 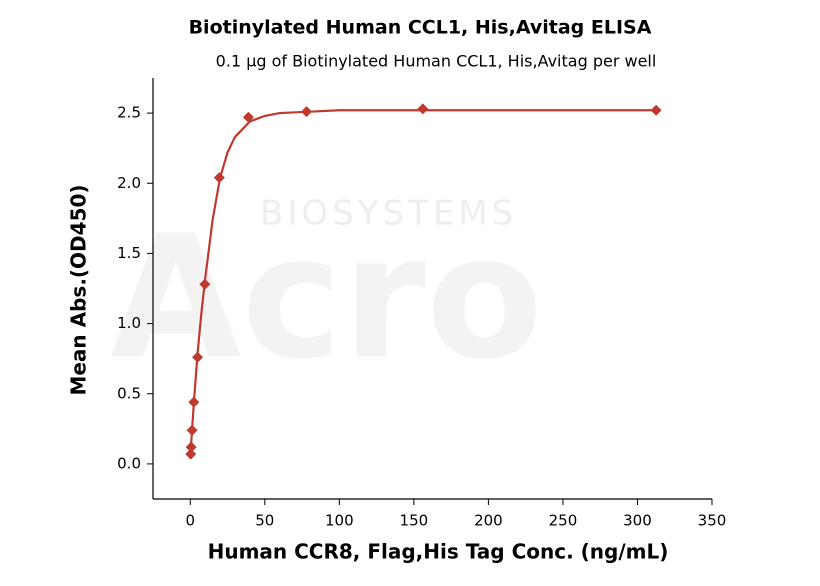 What do you see at coordinates (438, 552) in the screenshot?
I see `x-axis-label: Human CCR8, Flag,His Tag Conc. (ng/mL)` at bounding box center [438, 552].